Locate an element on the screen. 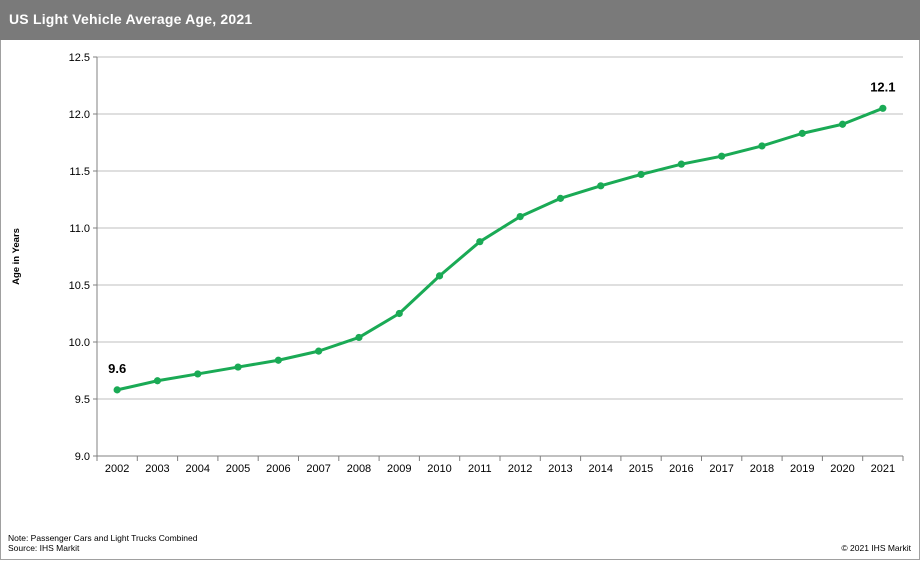  x-tick-label: 2005 is located at coordinates (238, 469).